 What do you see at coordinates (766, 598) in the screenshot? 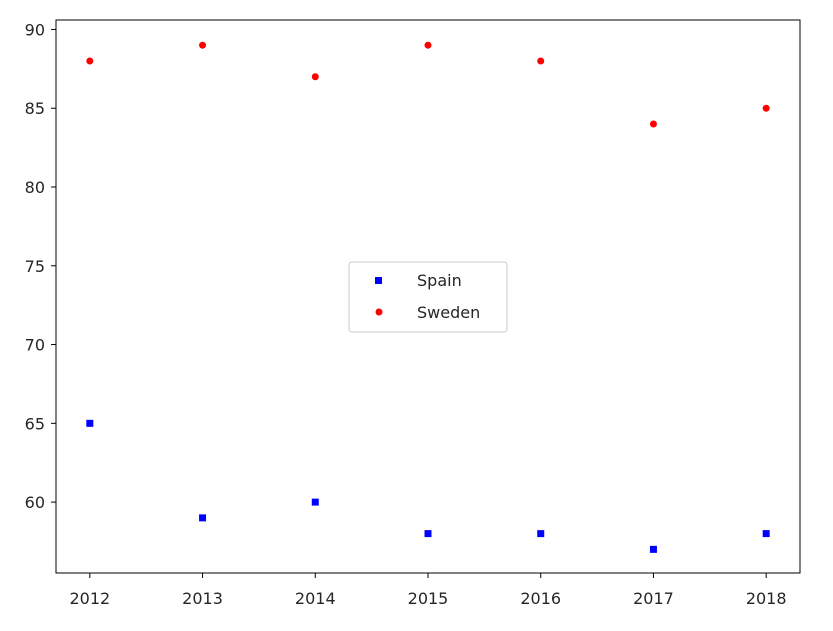
I see `x-tick-label: 2018` at bounding box center [766, 598].